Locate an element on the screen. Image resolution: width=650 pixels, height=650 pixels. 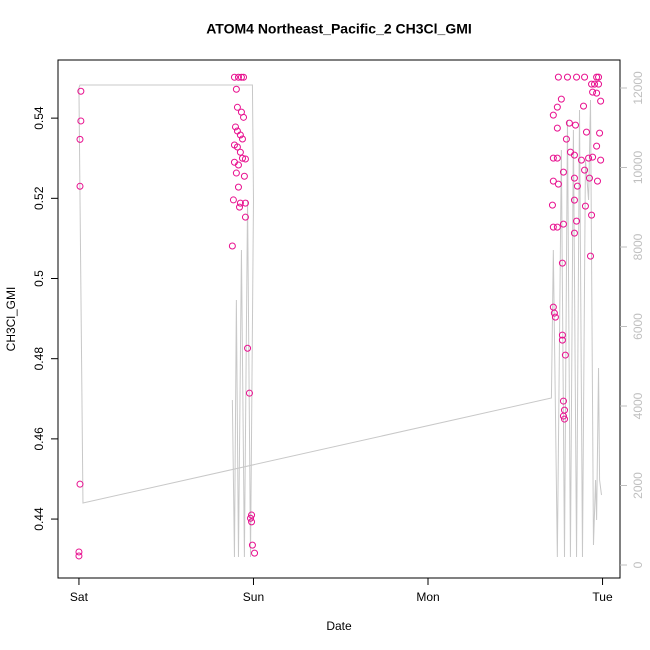
x-tick-label: Sun is located at coordinates (253, 597).